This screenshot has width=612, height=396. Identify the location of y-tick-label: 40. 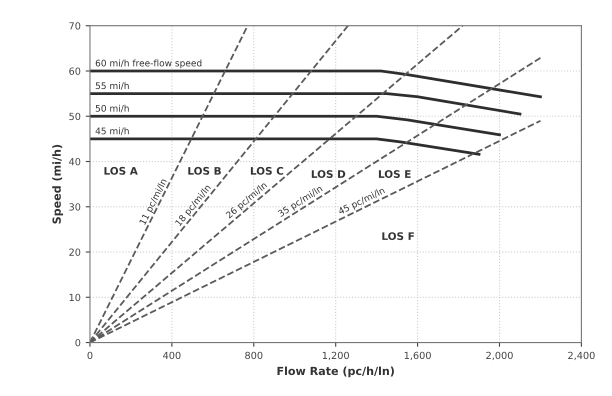
(74, 162).